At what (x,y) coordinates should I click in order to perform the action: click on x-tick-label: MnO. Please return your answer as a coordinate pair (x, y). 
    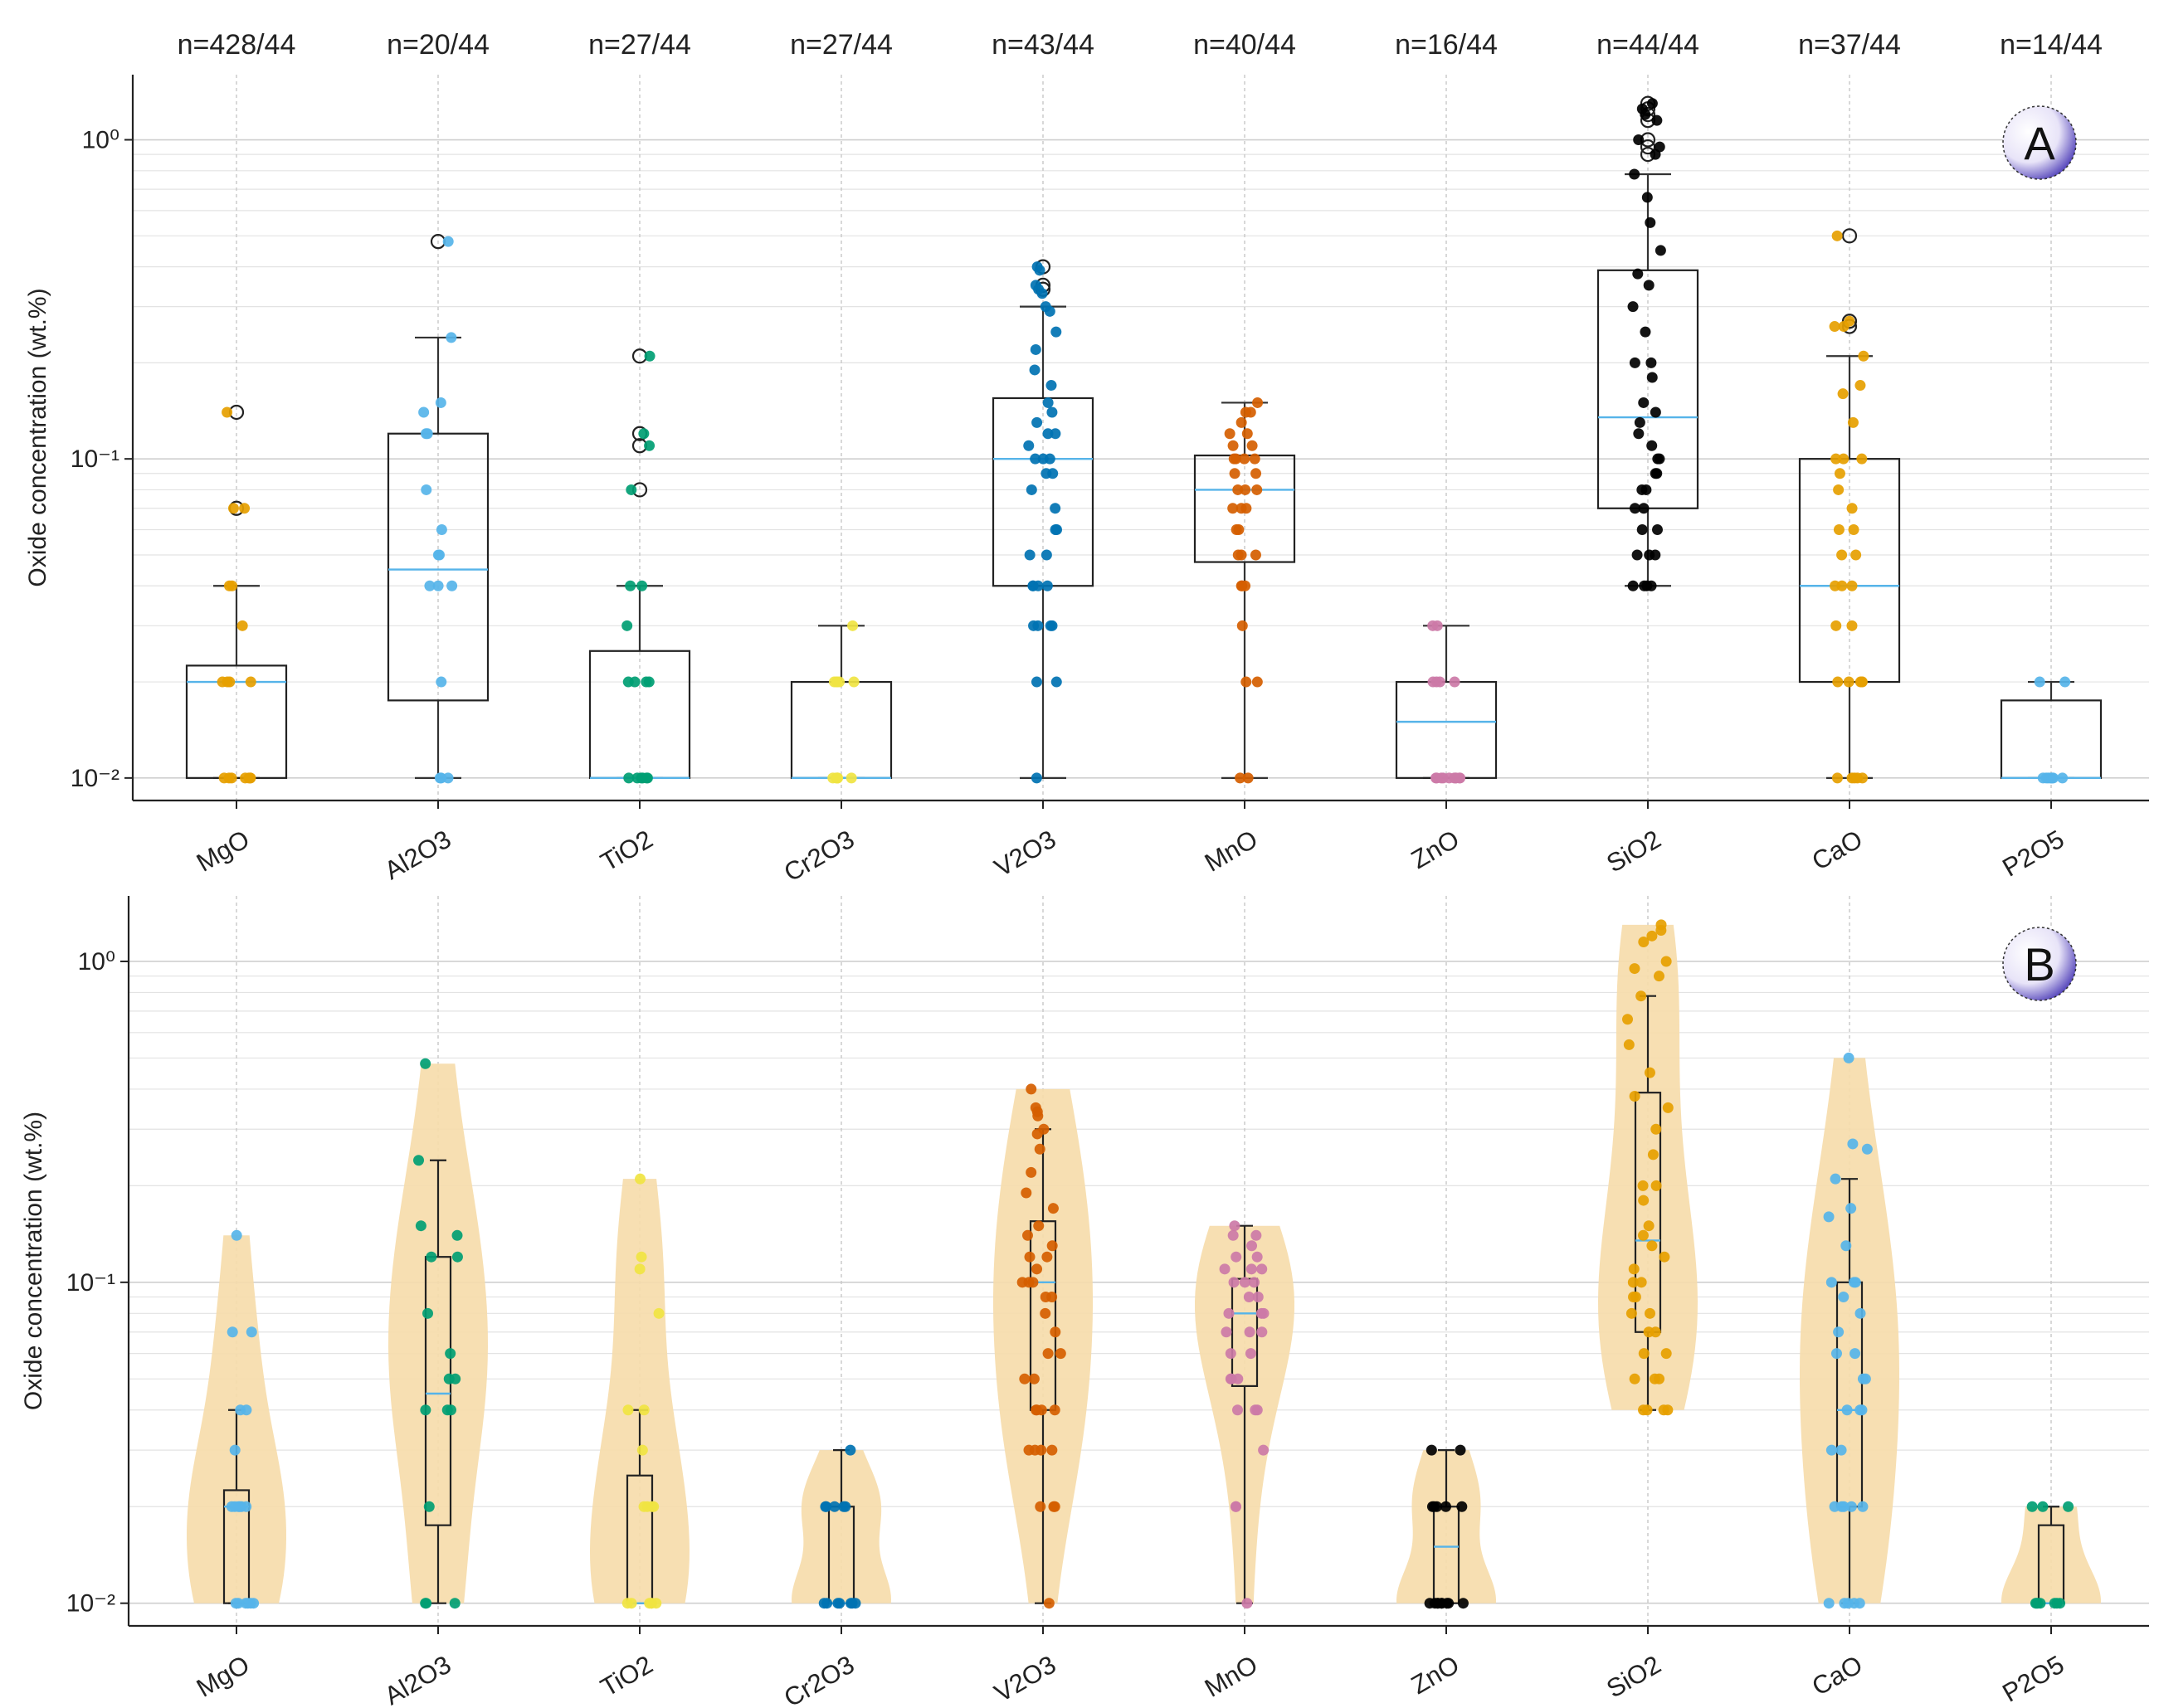
    Looking at the image, I should click on (1231, 1676).